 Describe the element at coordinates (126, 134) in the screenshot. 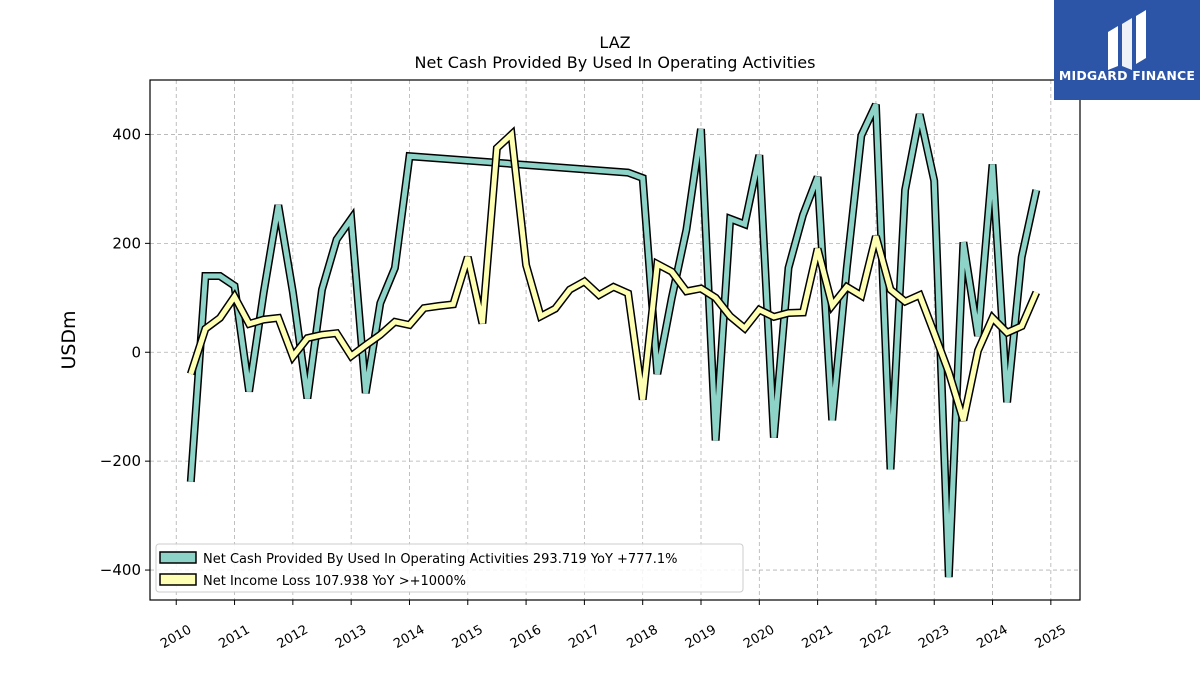

I see `y-tick-label: 400` at that location.